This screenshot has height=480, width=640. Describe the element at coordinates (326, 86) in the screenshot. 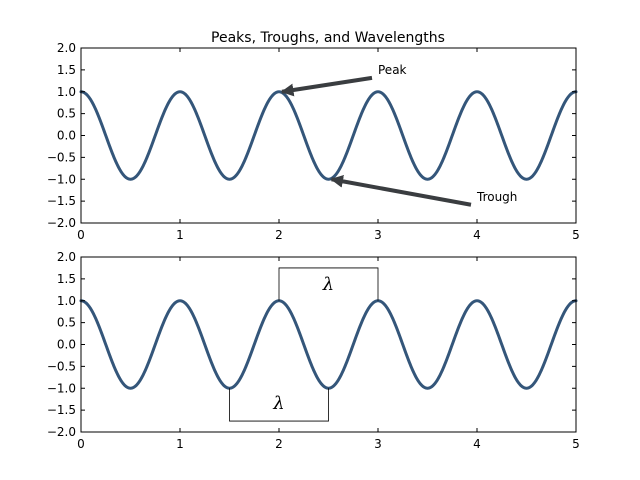

I see `annotation-arrow-peak` at that location.